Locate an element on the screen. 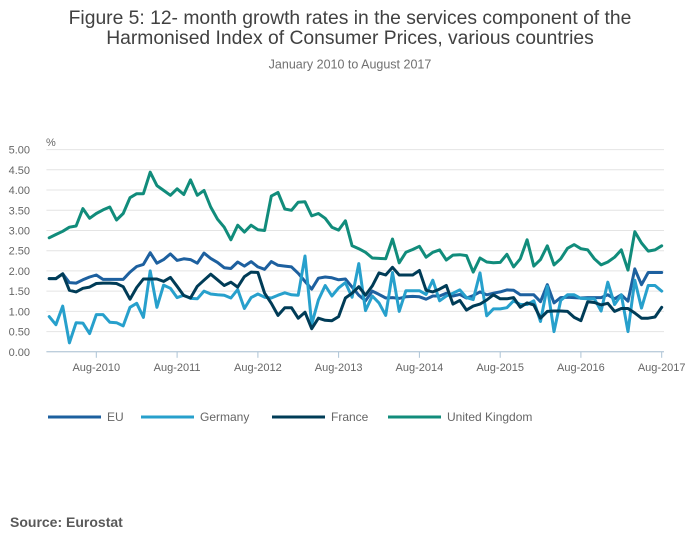 The height and width of the screenshot is (549, 700). svg-text: 3.50 is located at coordinates (19, 211).